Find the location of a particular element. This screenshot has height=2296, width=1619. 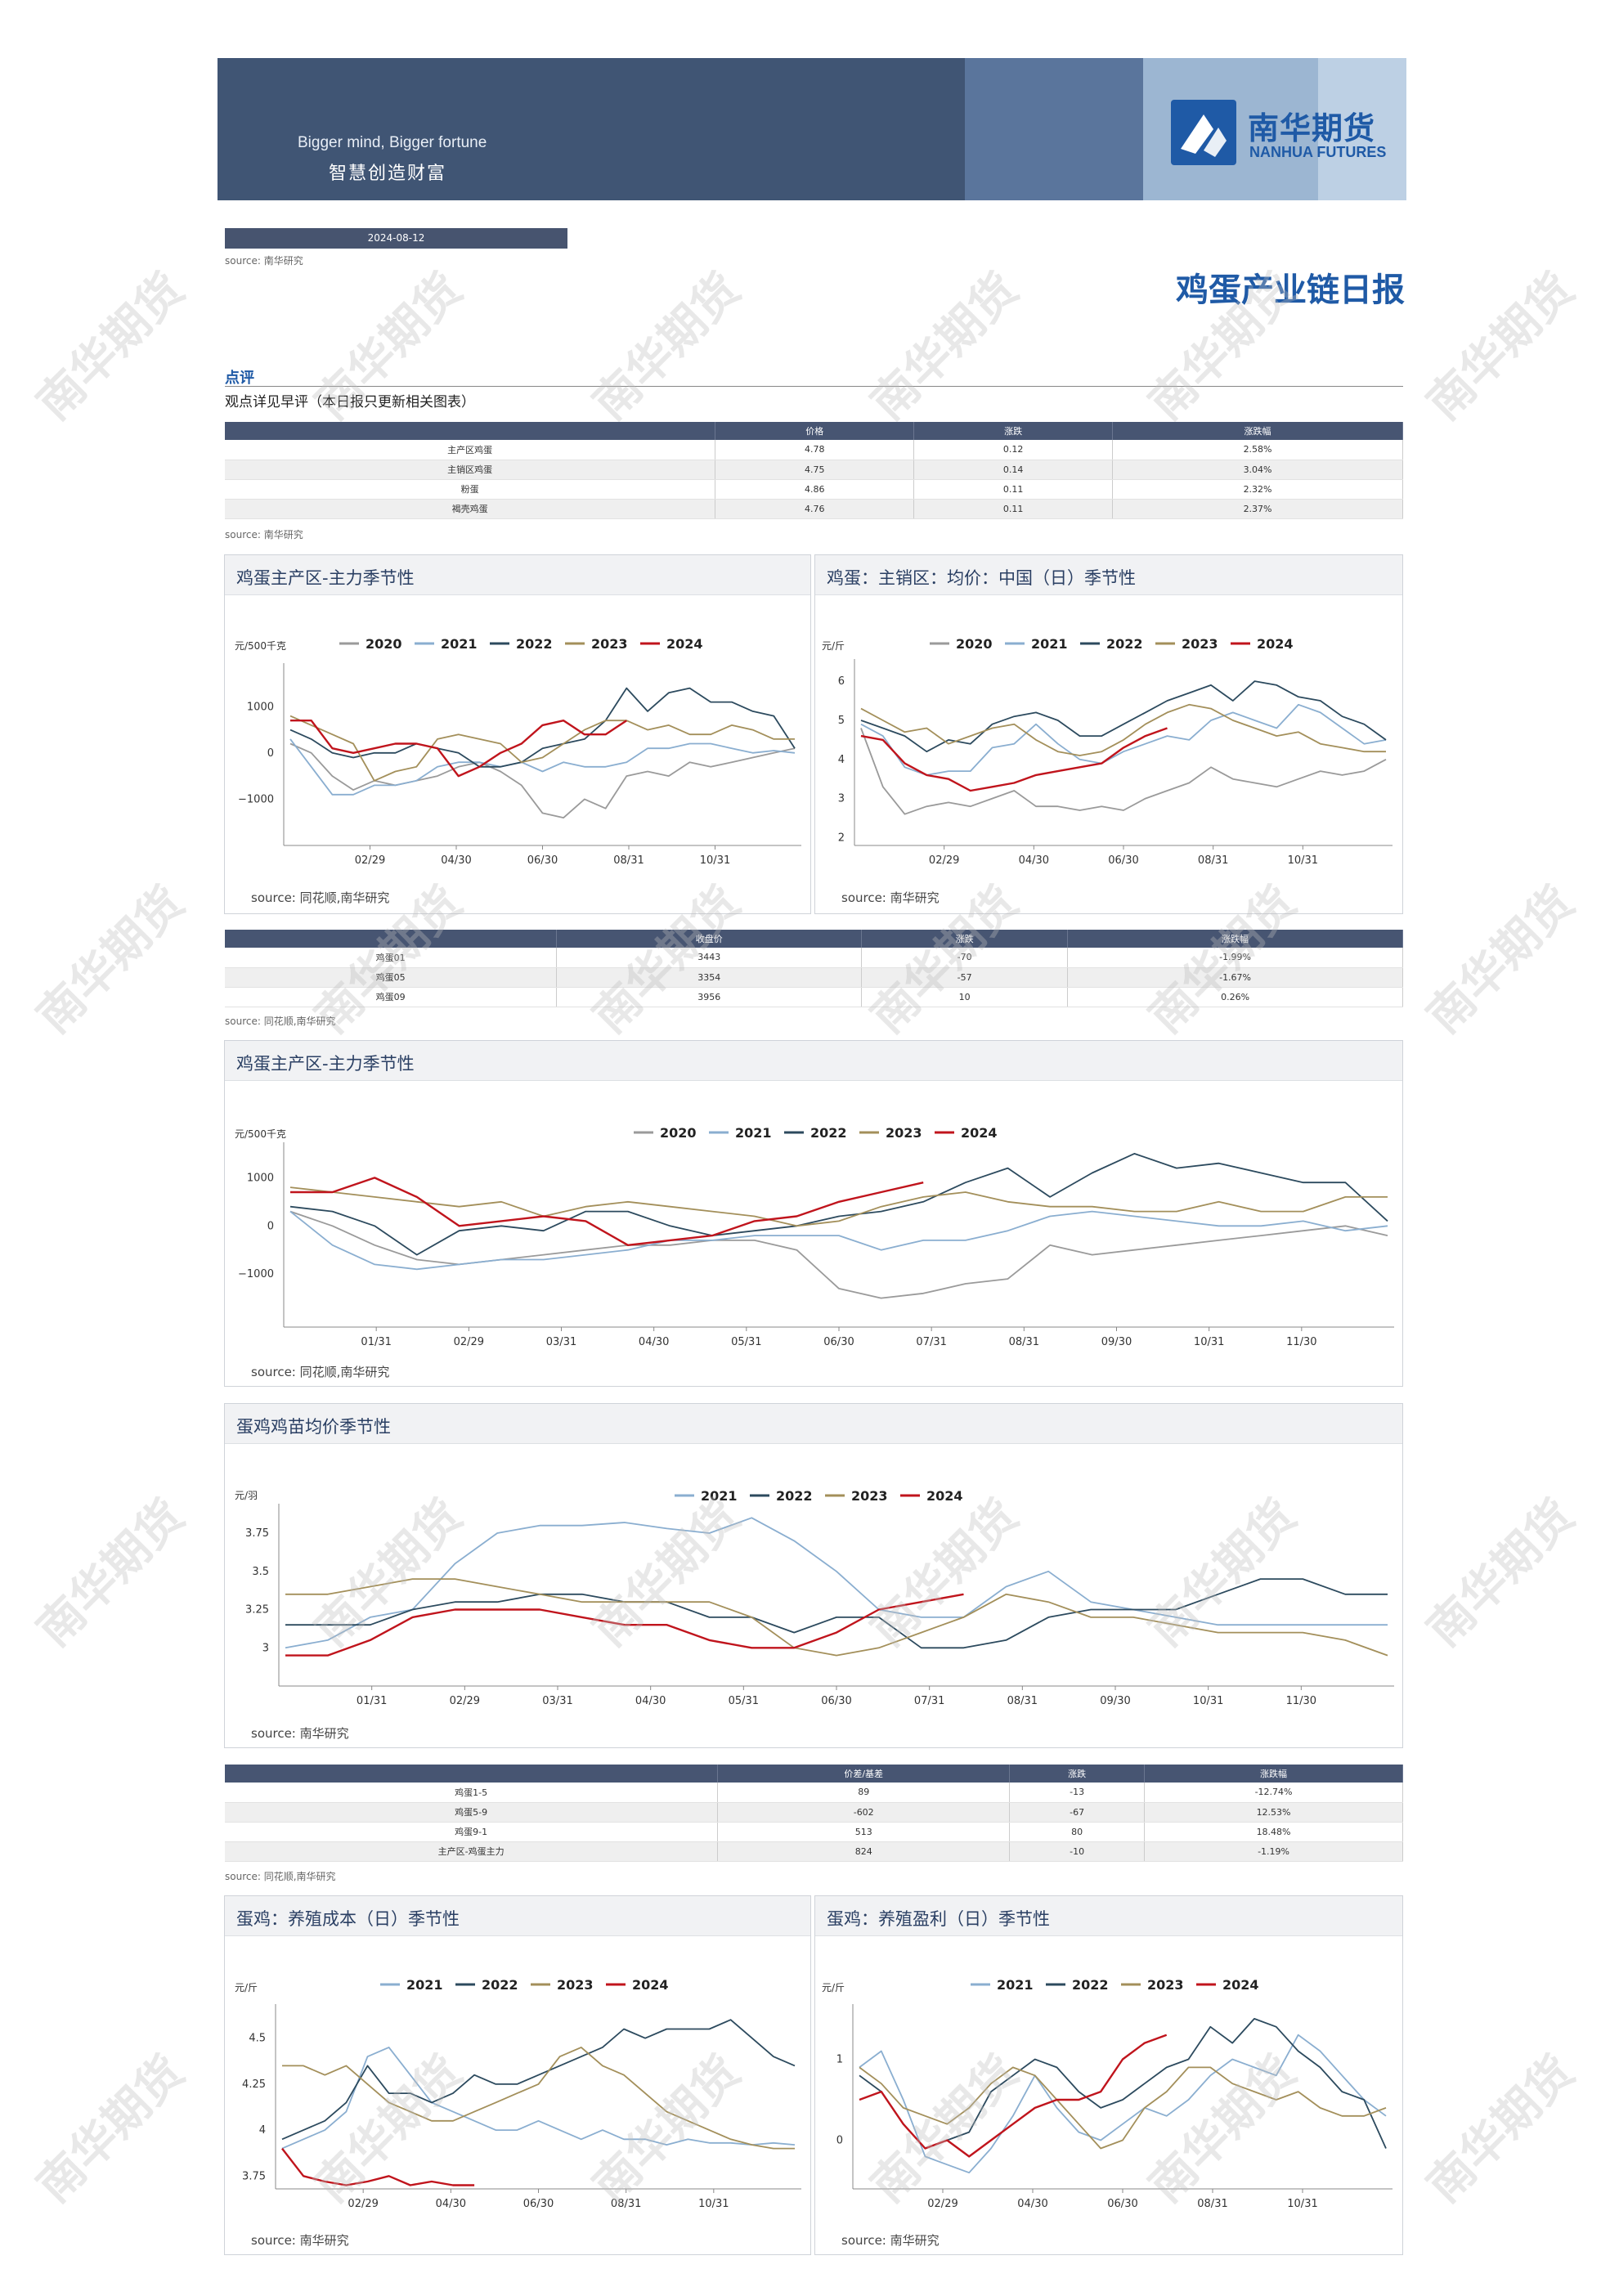

y-tick-label: 0 is located at coordinates (270, 753).